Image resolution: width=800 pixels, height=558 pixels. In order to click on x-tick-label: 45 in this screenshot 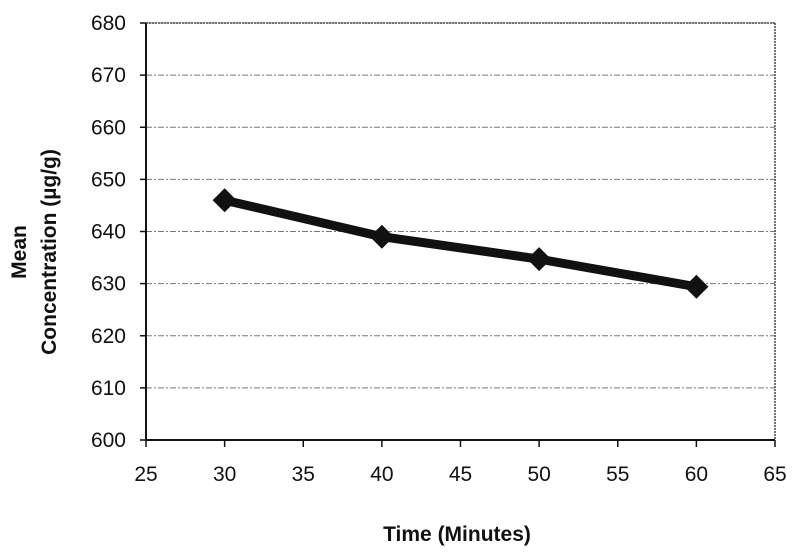, I will do `click(460, 474)`.